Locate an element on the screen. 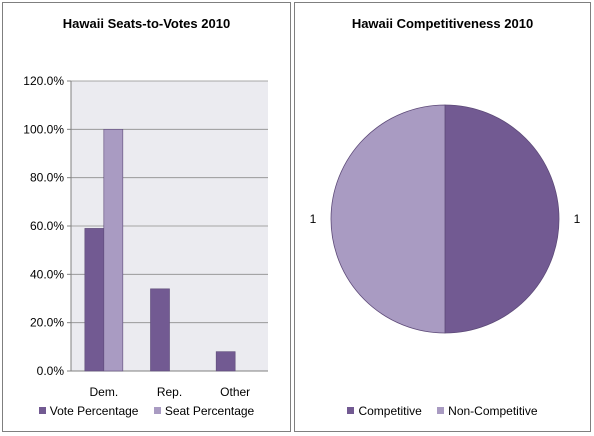  y-tick-label: 20.0% is located at coordinates (47, 323).